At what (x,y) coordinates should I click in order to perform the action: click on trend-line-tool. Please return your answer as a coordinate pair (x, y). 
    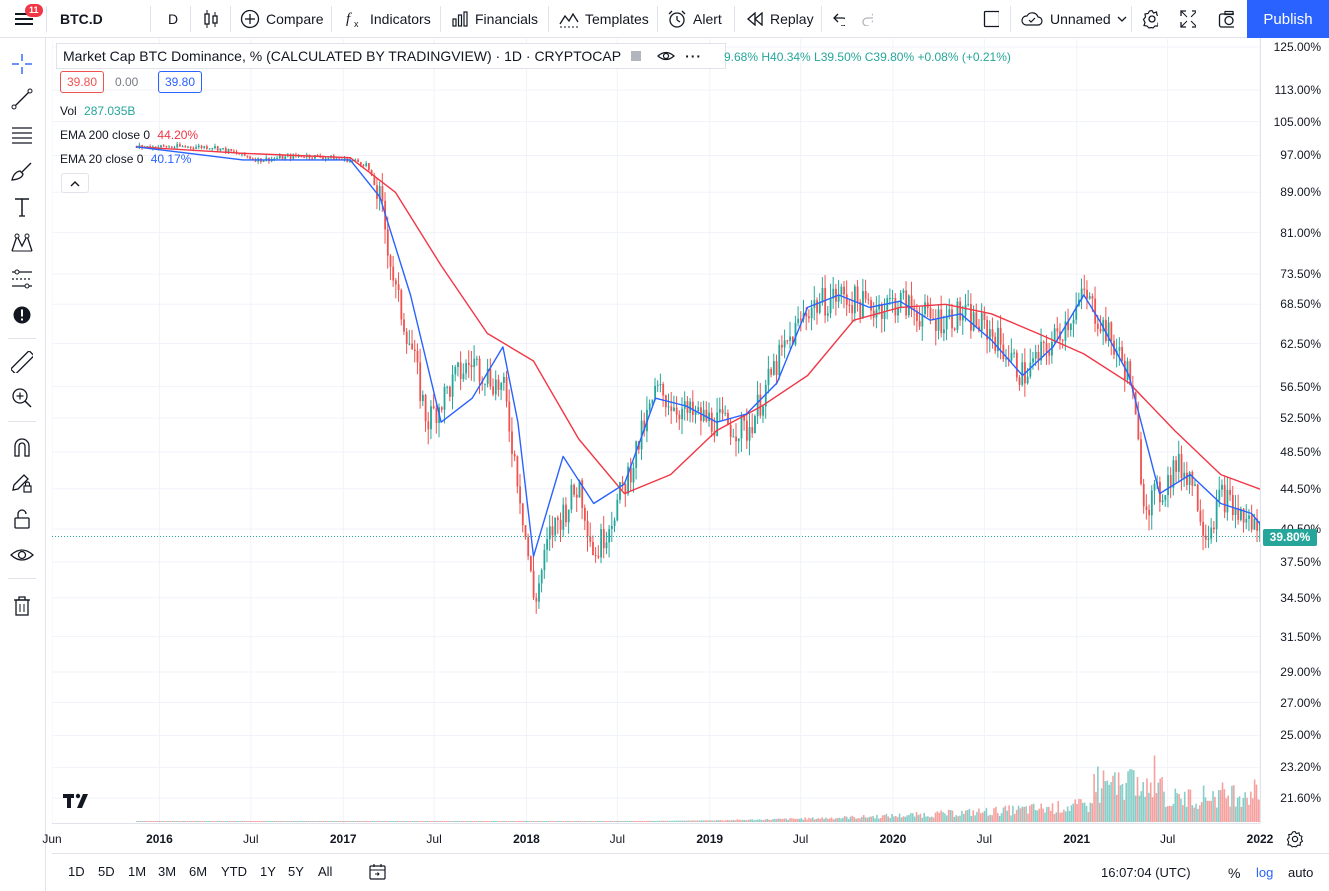
    Looking at the image, I should click on (22, 99).